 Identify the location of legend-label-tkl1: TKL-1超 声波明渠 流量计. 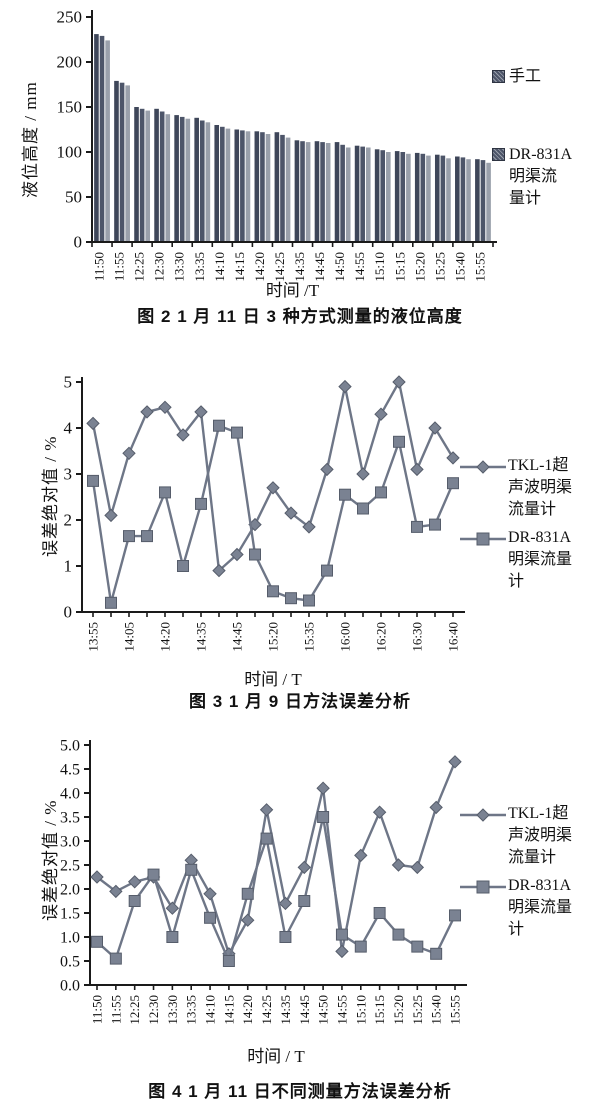
(540, 835).